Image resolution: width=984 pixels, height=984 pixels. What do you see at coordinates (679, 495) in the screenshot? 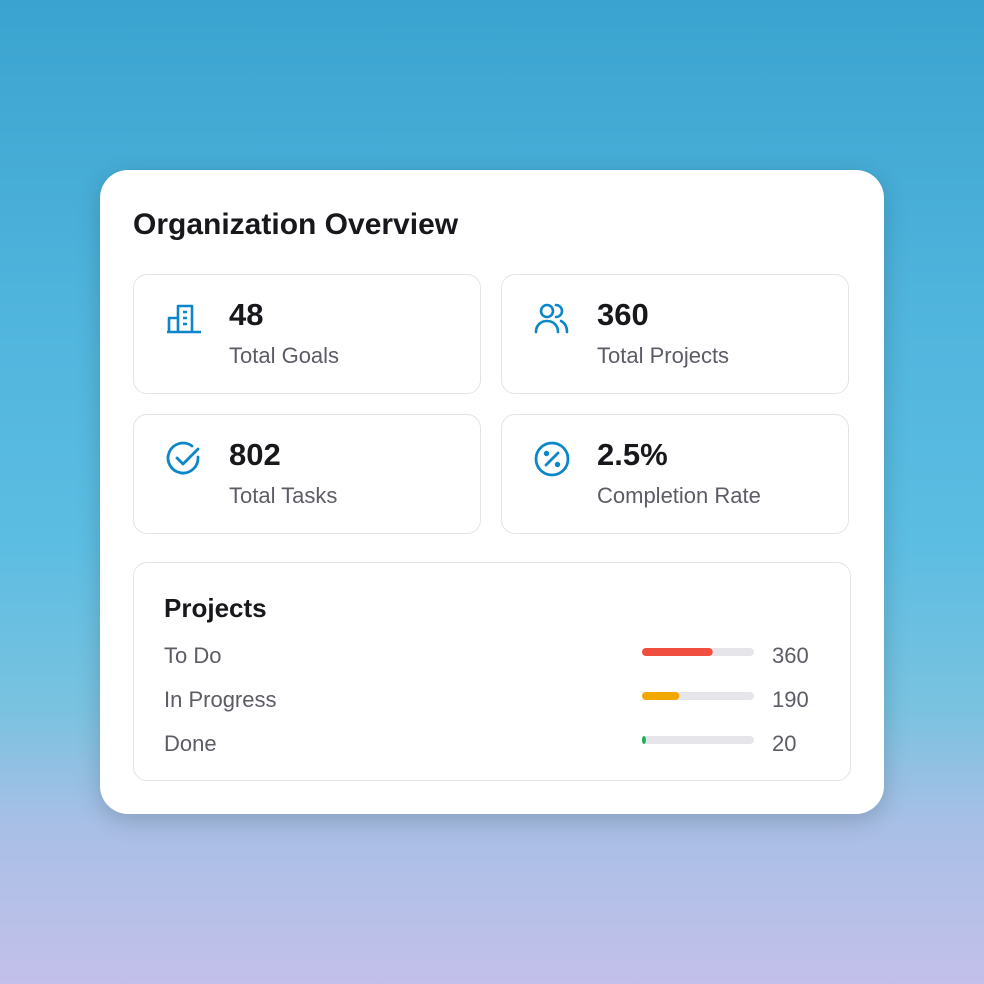
I see `stat-label: Completion Rate` at bounding box center [679, 495].